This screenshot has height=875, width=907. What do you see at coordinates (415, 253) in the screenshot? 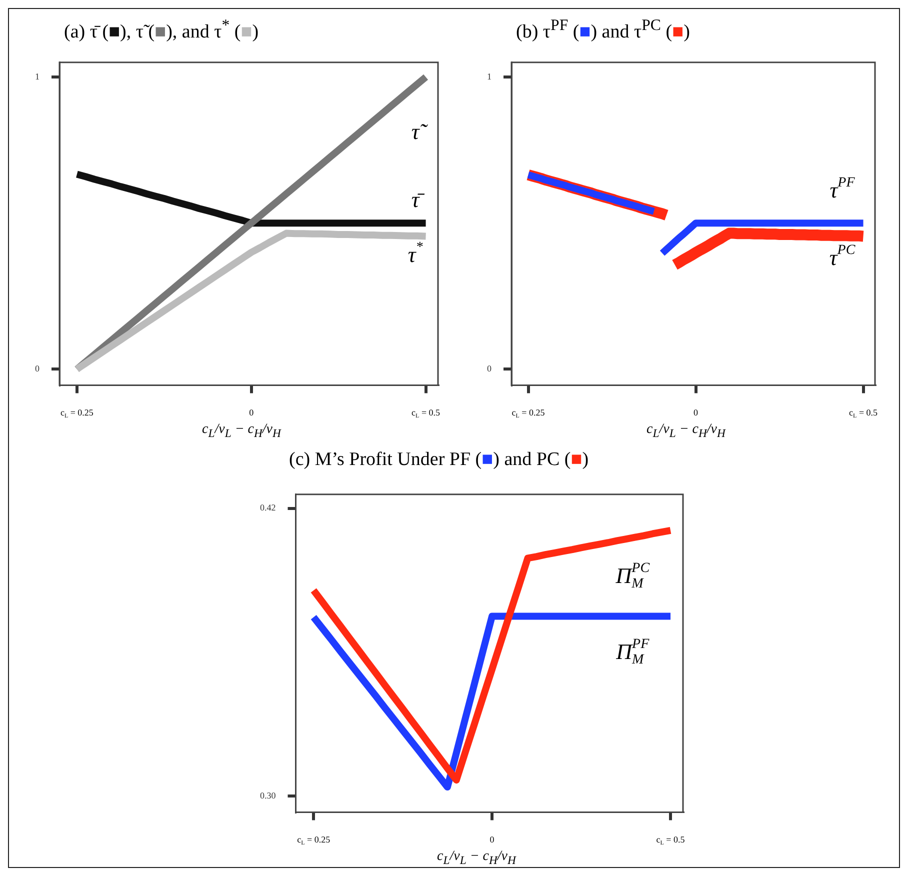
I see `annotation: τ*` at bounding box center [415, 253].